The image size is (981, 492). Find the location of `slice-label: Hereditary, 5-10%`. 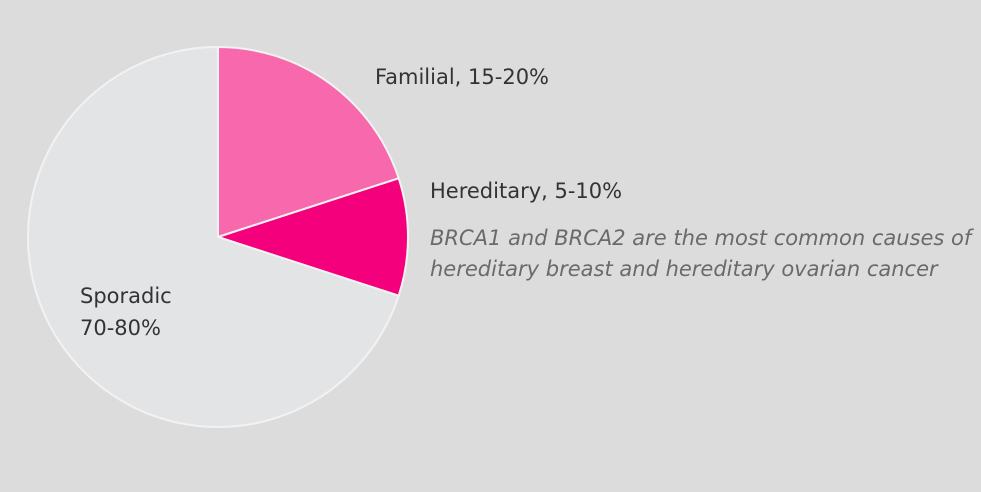

slice-label: Hereditary, 5-10% is located at coordinates (526, 191).